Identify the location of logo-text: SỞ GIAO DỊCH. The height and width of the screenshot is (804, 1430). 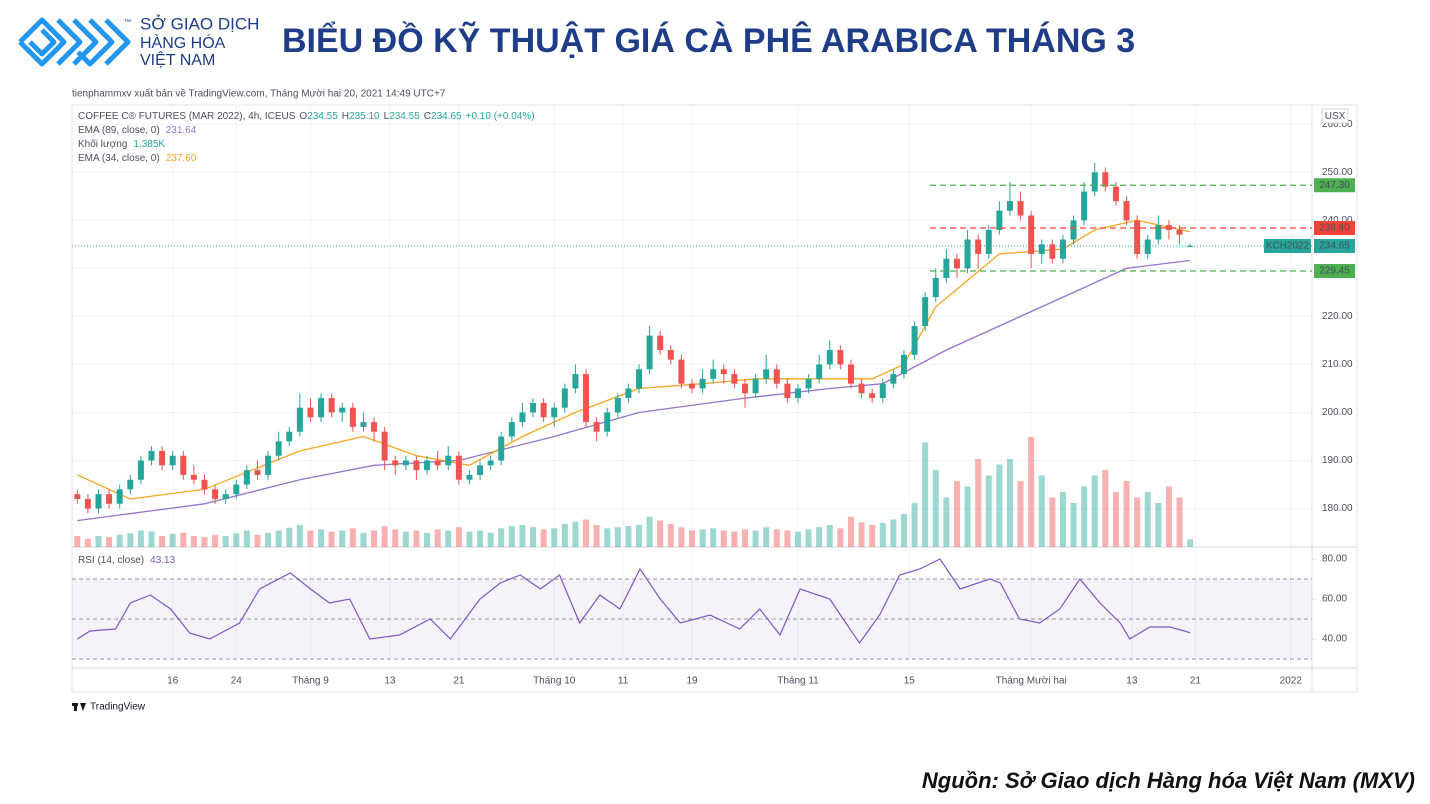
(199, 23).